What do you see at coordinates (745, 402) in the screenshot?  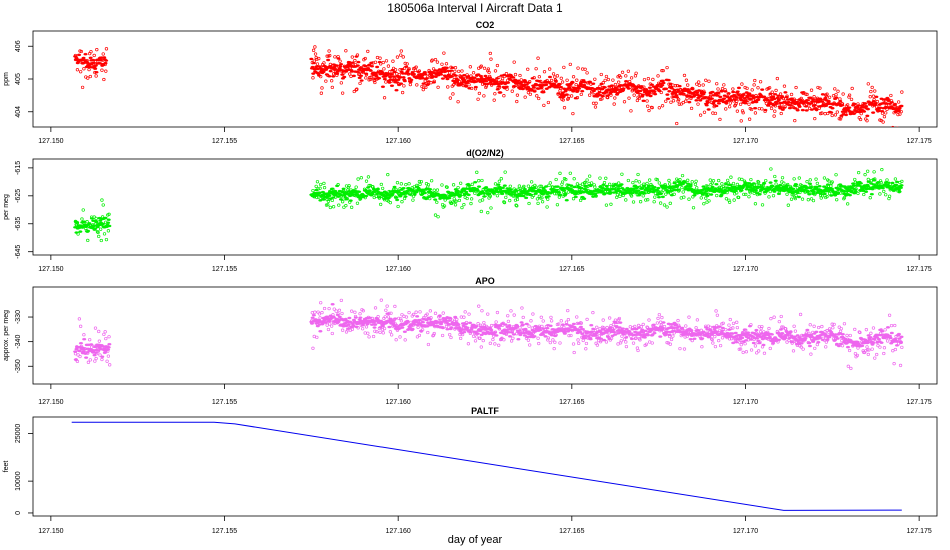 I see `apo-x-tick-label: 127.170` at bounding box center [745, 402].